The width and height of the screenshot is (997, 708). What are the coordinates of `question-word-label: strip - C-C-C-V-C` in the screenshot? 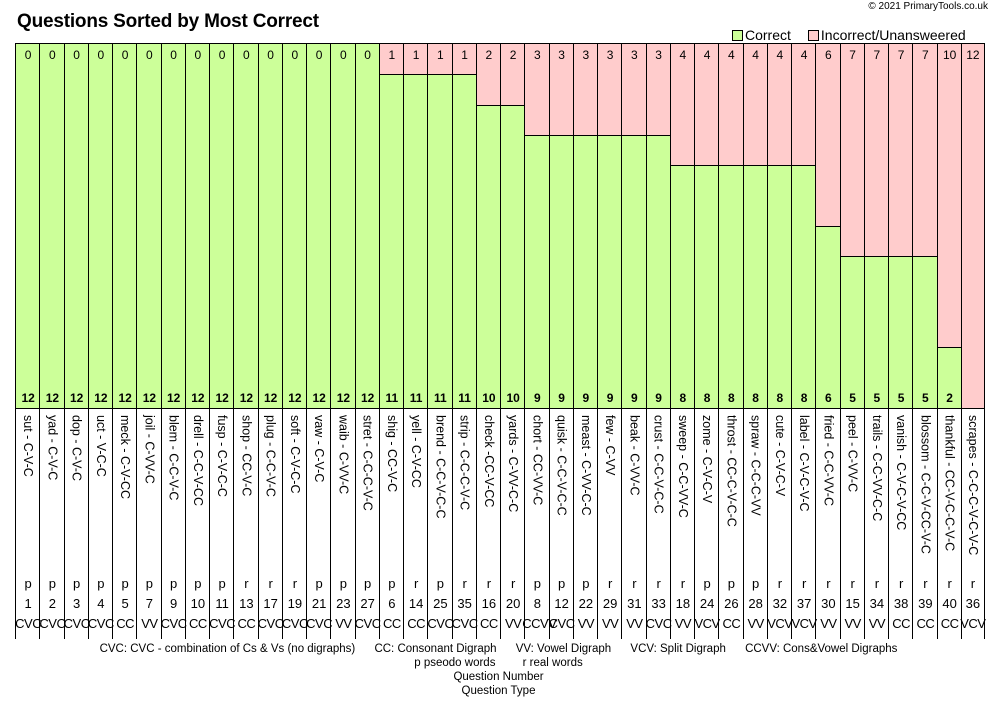 It's located at (464, 463).